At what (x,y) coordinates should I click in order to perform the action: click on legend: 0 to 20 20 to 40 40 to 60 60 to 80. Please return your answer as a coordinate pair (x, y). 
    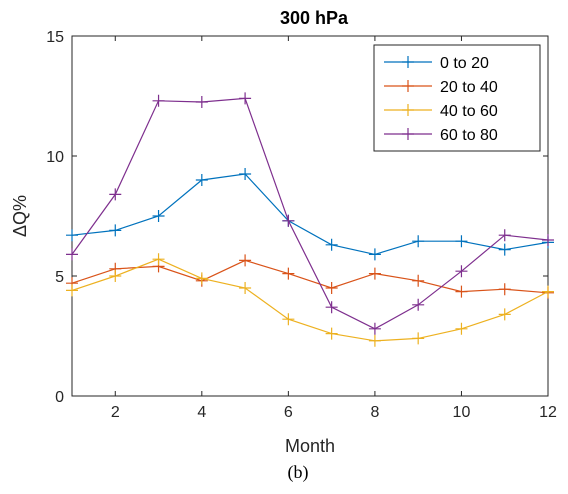
    Looking at the image, I should click on (457, 98).